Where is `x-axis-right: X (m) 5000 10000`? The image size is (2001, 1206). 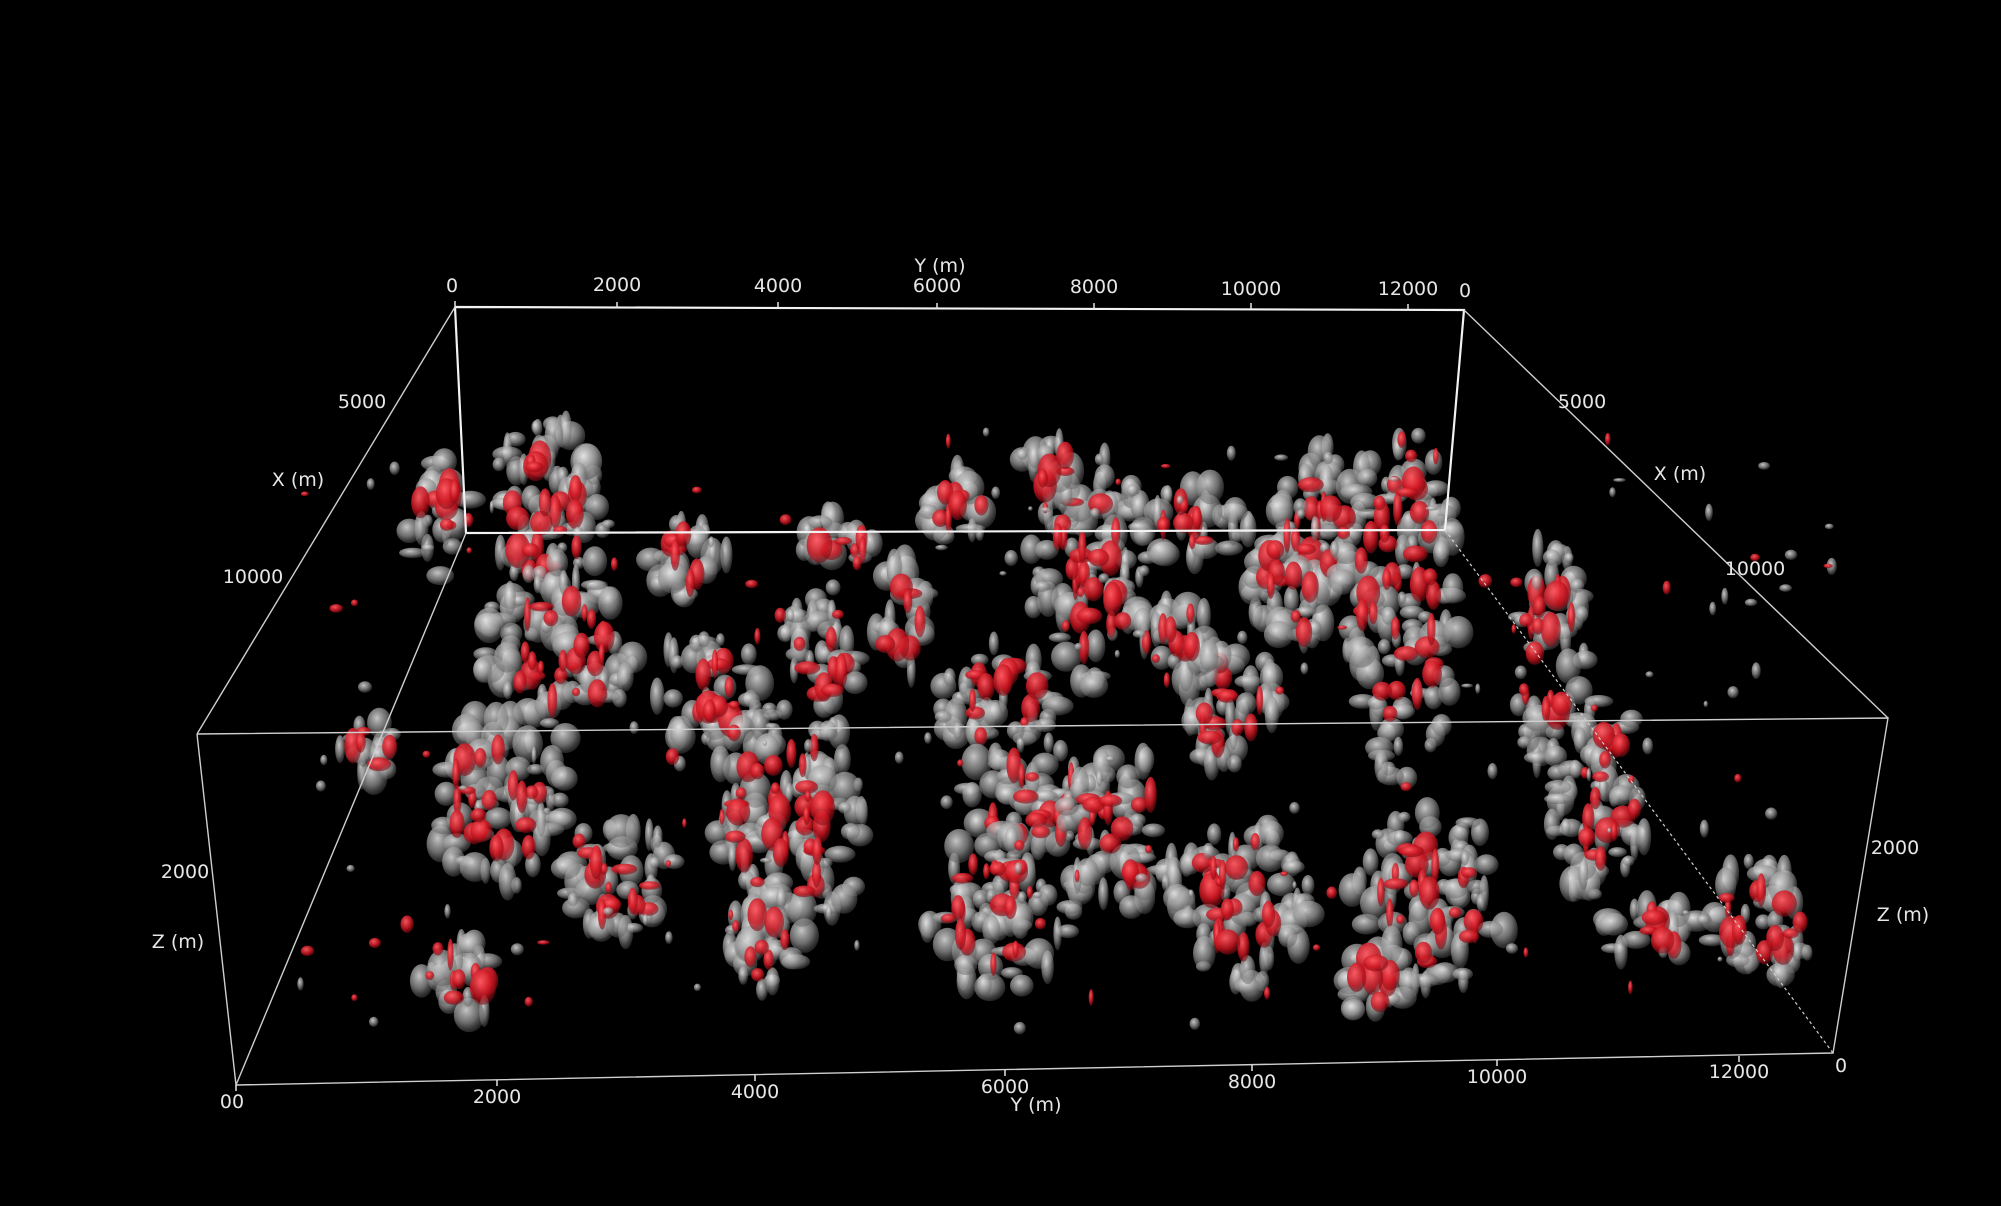 x-axis-right: X (m) 5000 10000 is located at coordinates (1671, 485).